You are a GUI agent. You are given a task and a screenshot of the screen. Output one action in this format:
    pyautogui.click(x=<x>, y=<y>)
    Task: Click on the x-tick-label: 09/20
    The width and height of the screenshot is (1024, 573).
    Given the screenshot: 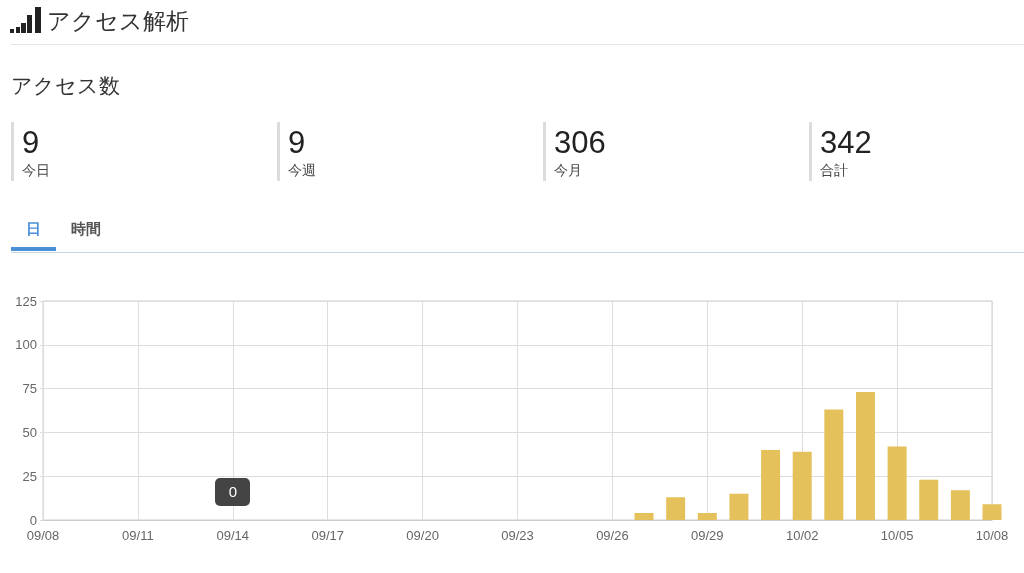 What is the action you would take?
    pyautogui.click(x=422, y=535)
    